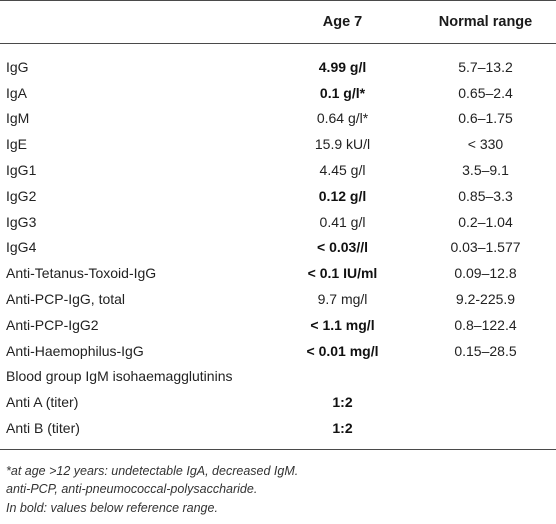 The image size is (556, 524). I want to click on row-range: 0.85–3.3, so click(485, 195).